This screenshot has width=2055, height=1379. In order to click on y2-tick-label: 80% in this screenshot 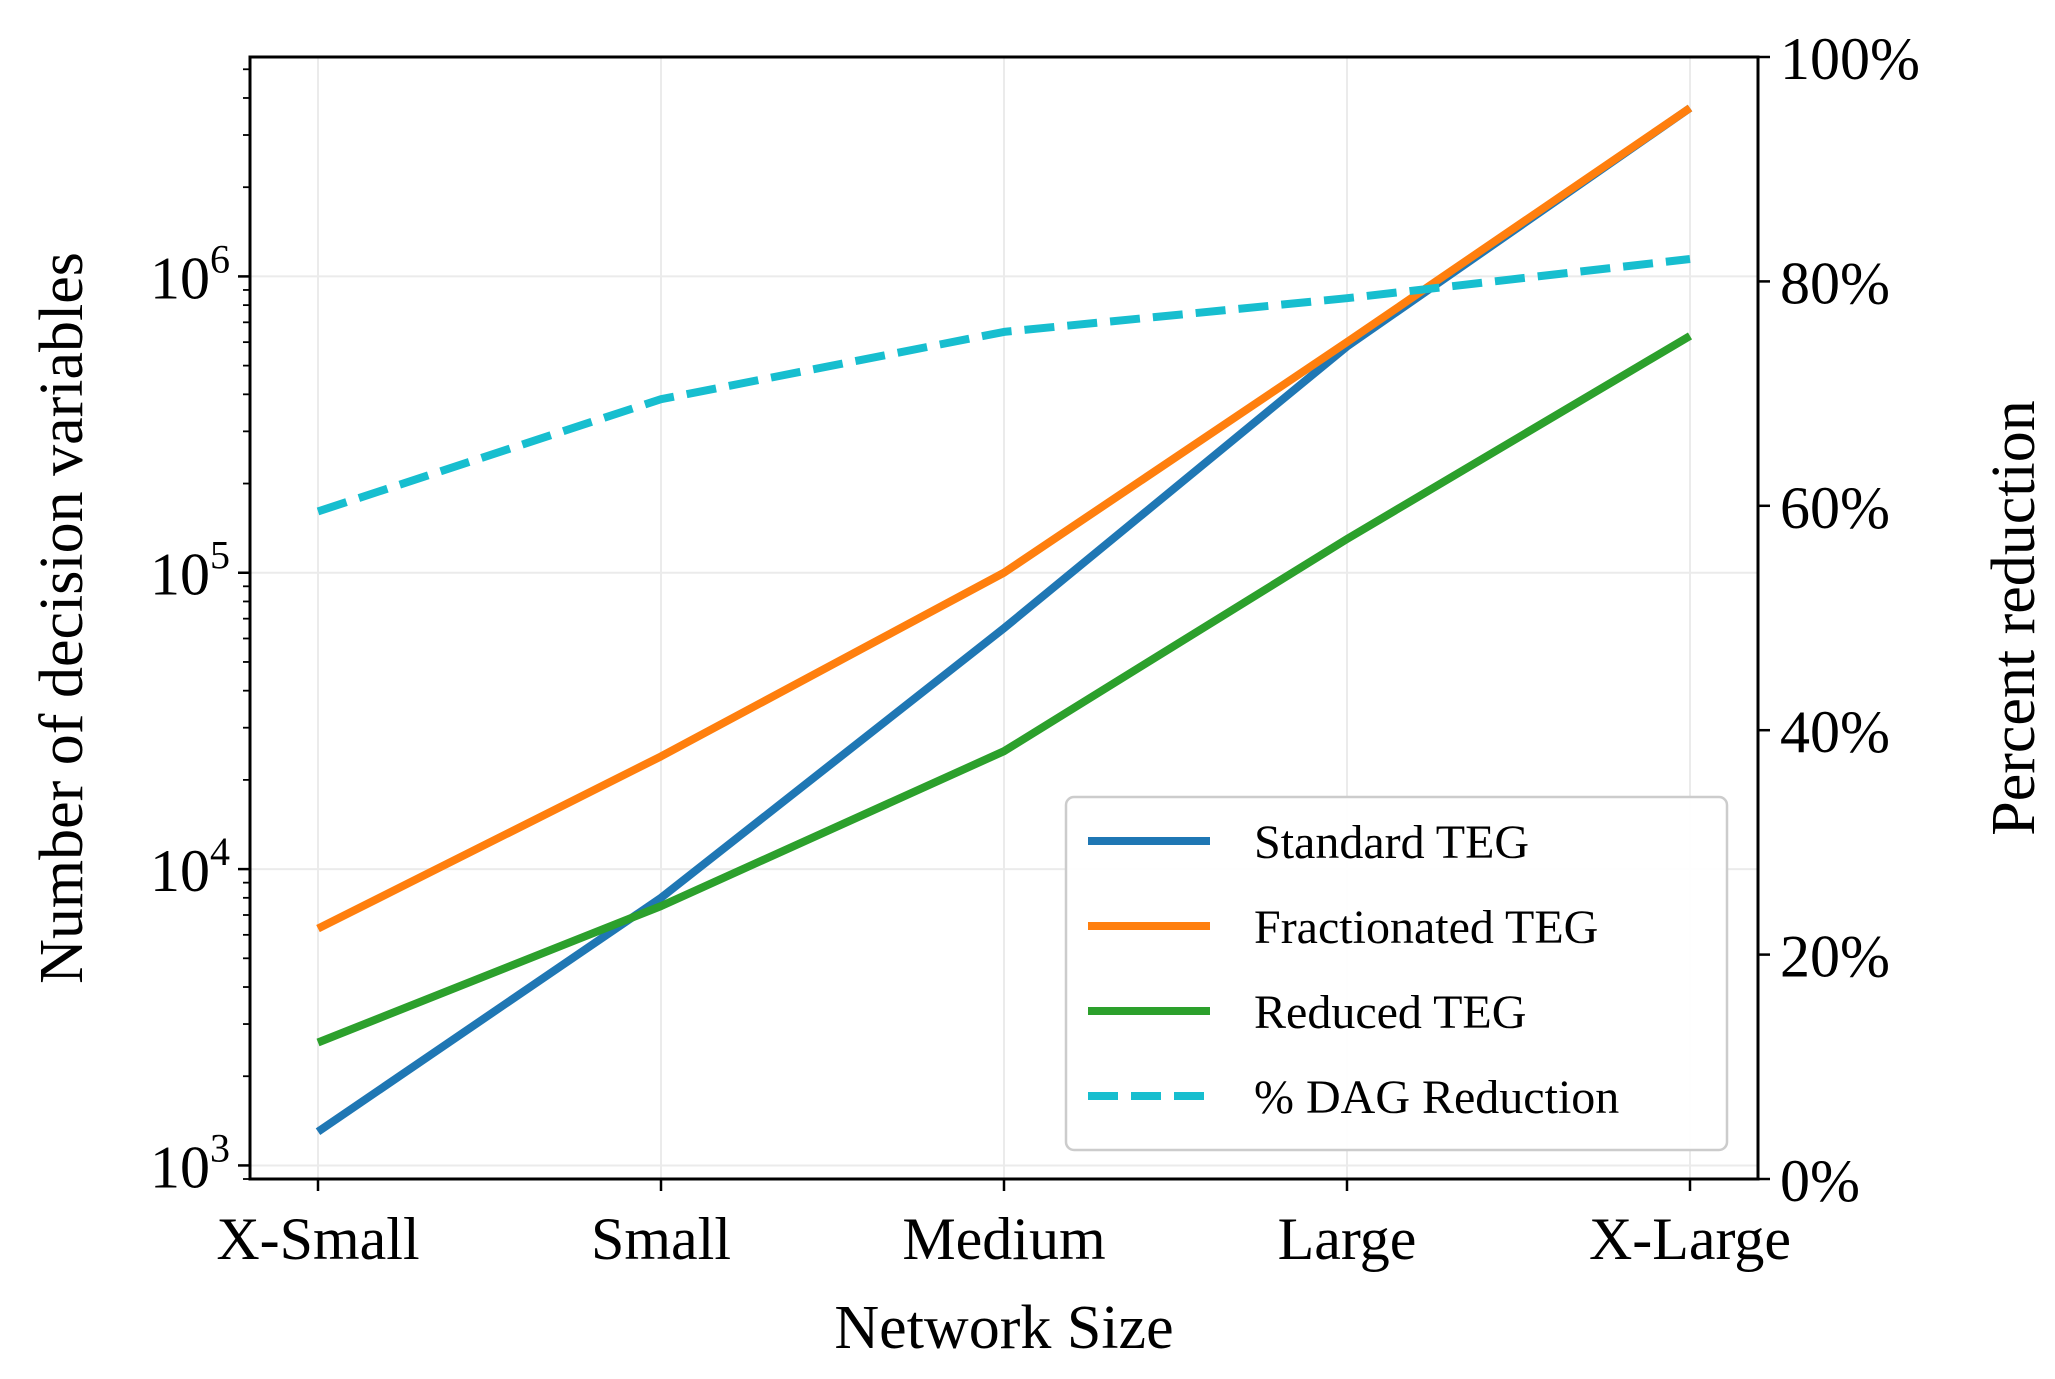, I will do `click(1835, 283)`.